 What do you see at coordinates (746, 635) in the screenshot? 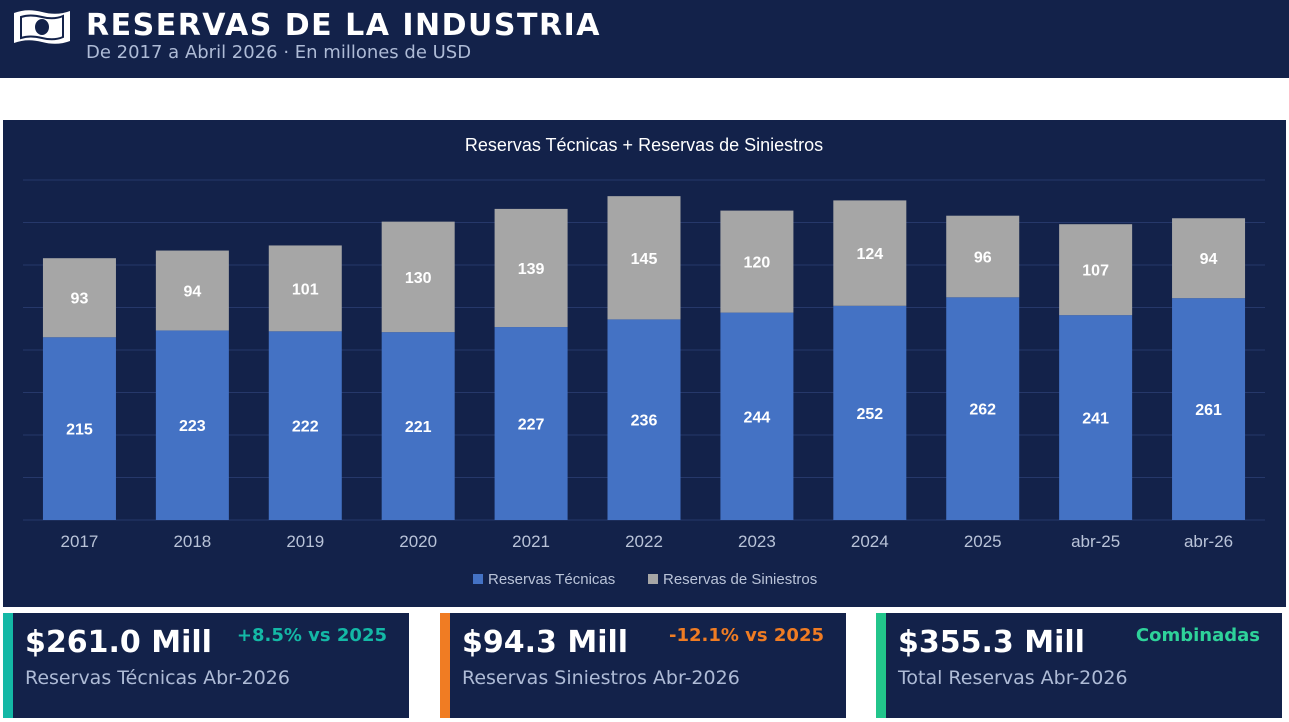
I see `kpi-delta: -12.1% vs 2025` at bounding box center [746, 635].